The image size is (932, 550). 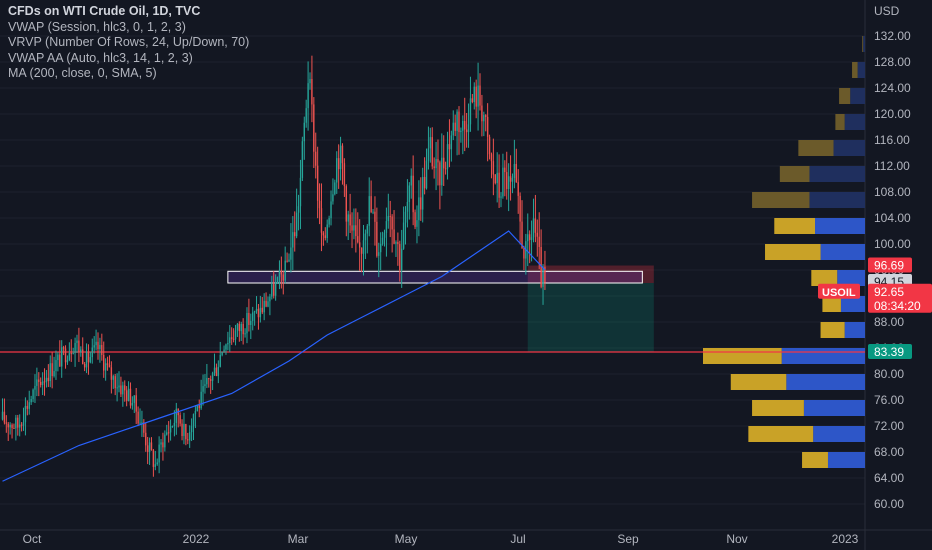 I want to click on price-tick-label: 68.00, so click(x=889, y=452).